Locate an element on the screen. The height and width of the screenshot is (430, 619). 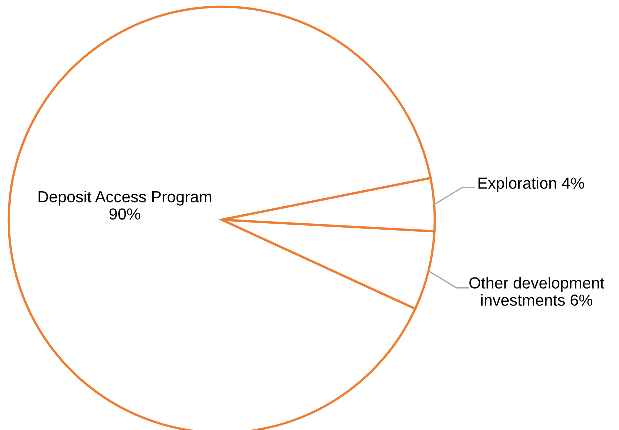
slice-label: Deposit Access Program is located at coordinates (125, 198).